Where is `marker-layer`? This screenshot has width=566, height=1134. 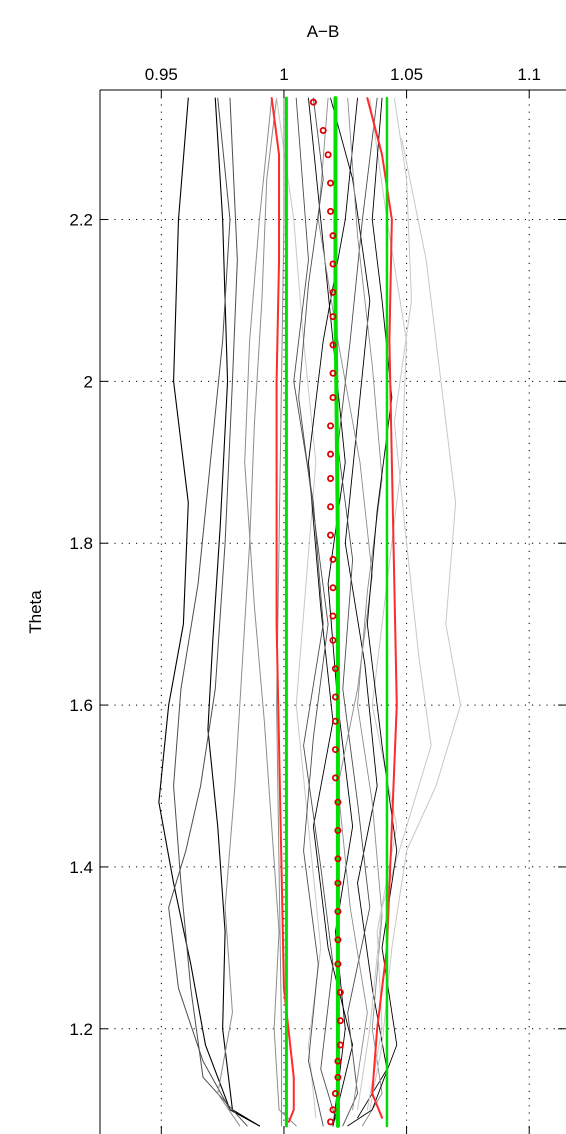
marker-layer is located at coordinates (326, 612).